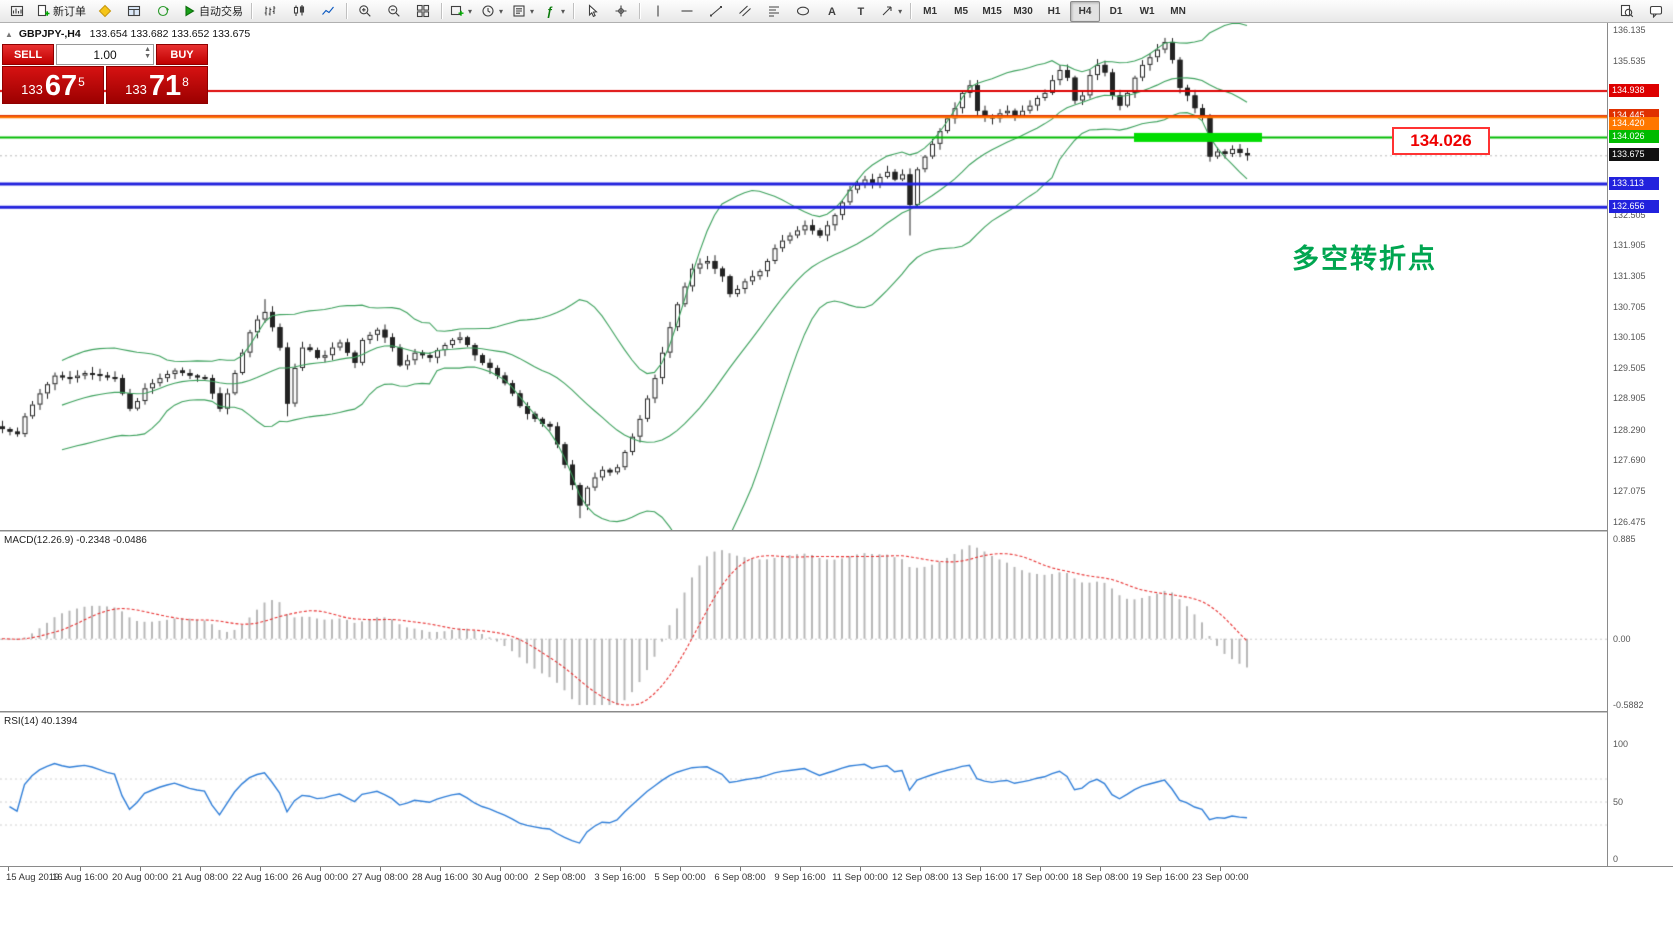  What do you see at coordinates (170, 34) in the screenshot?
I see `ohlc-values: 133.654 133.682 133.652 133.675` at bounding box center [170, 34].